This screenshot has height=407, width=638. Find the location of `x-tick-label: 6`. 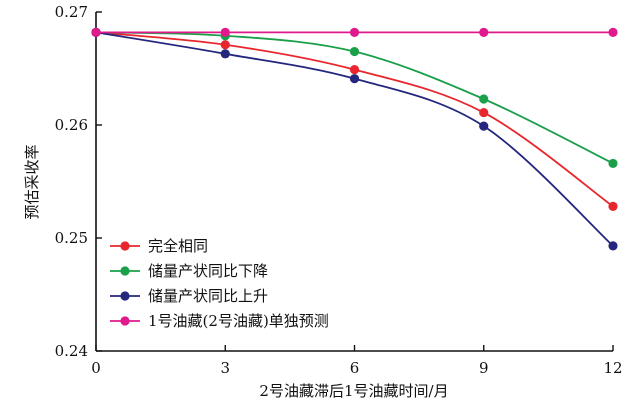

x-tick-label: 6 is located at coordinates (355, 368).